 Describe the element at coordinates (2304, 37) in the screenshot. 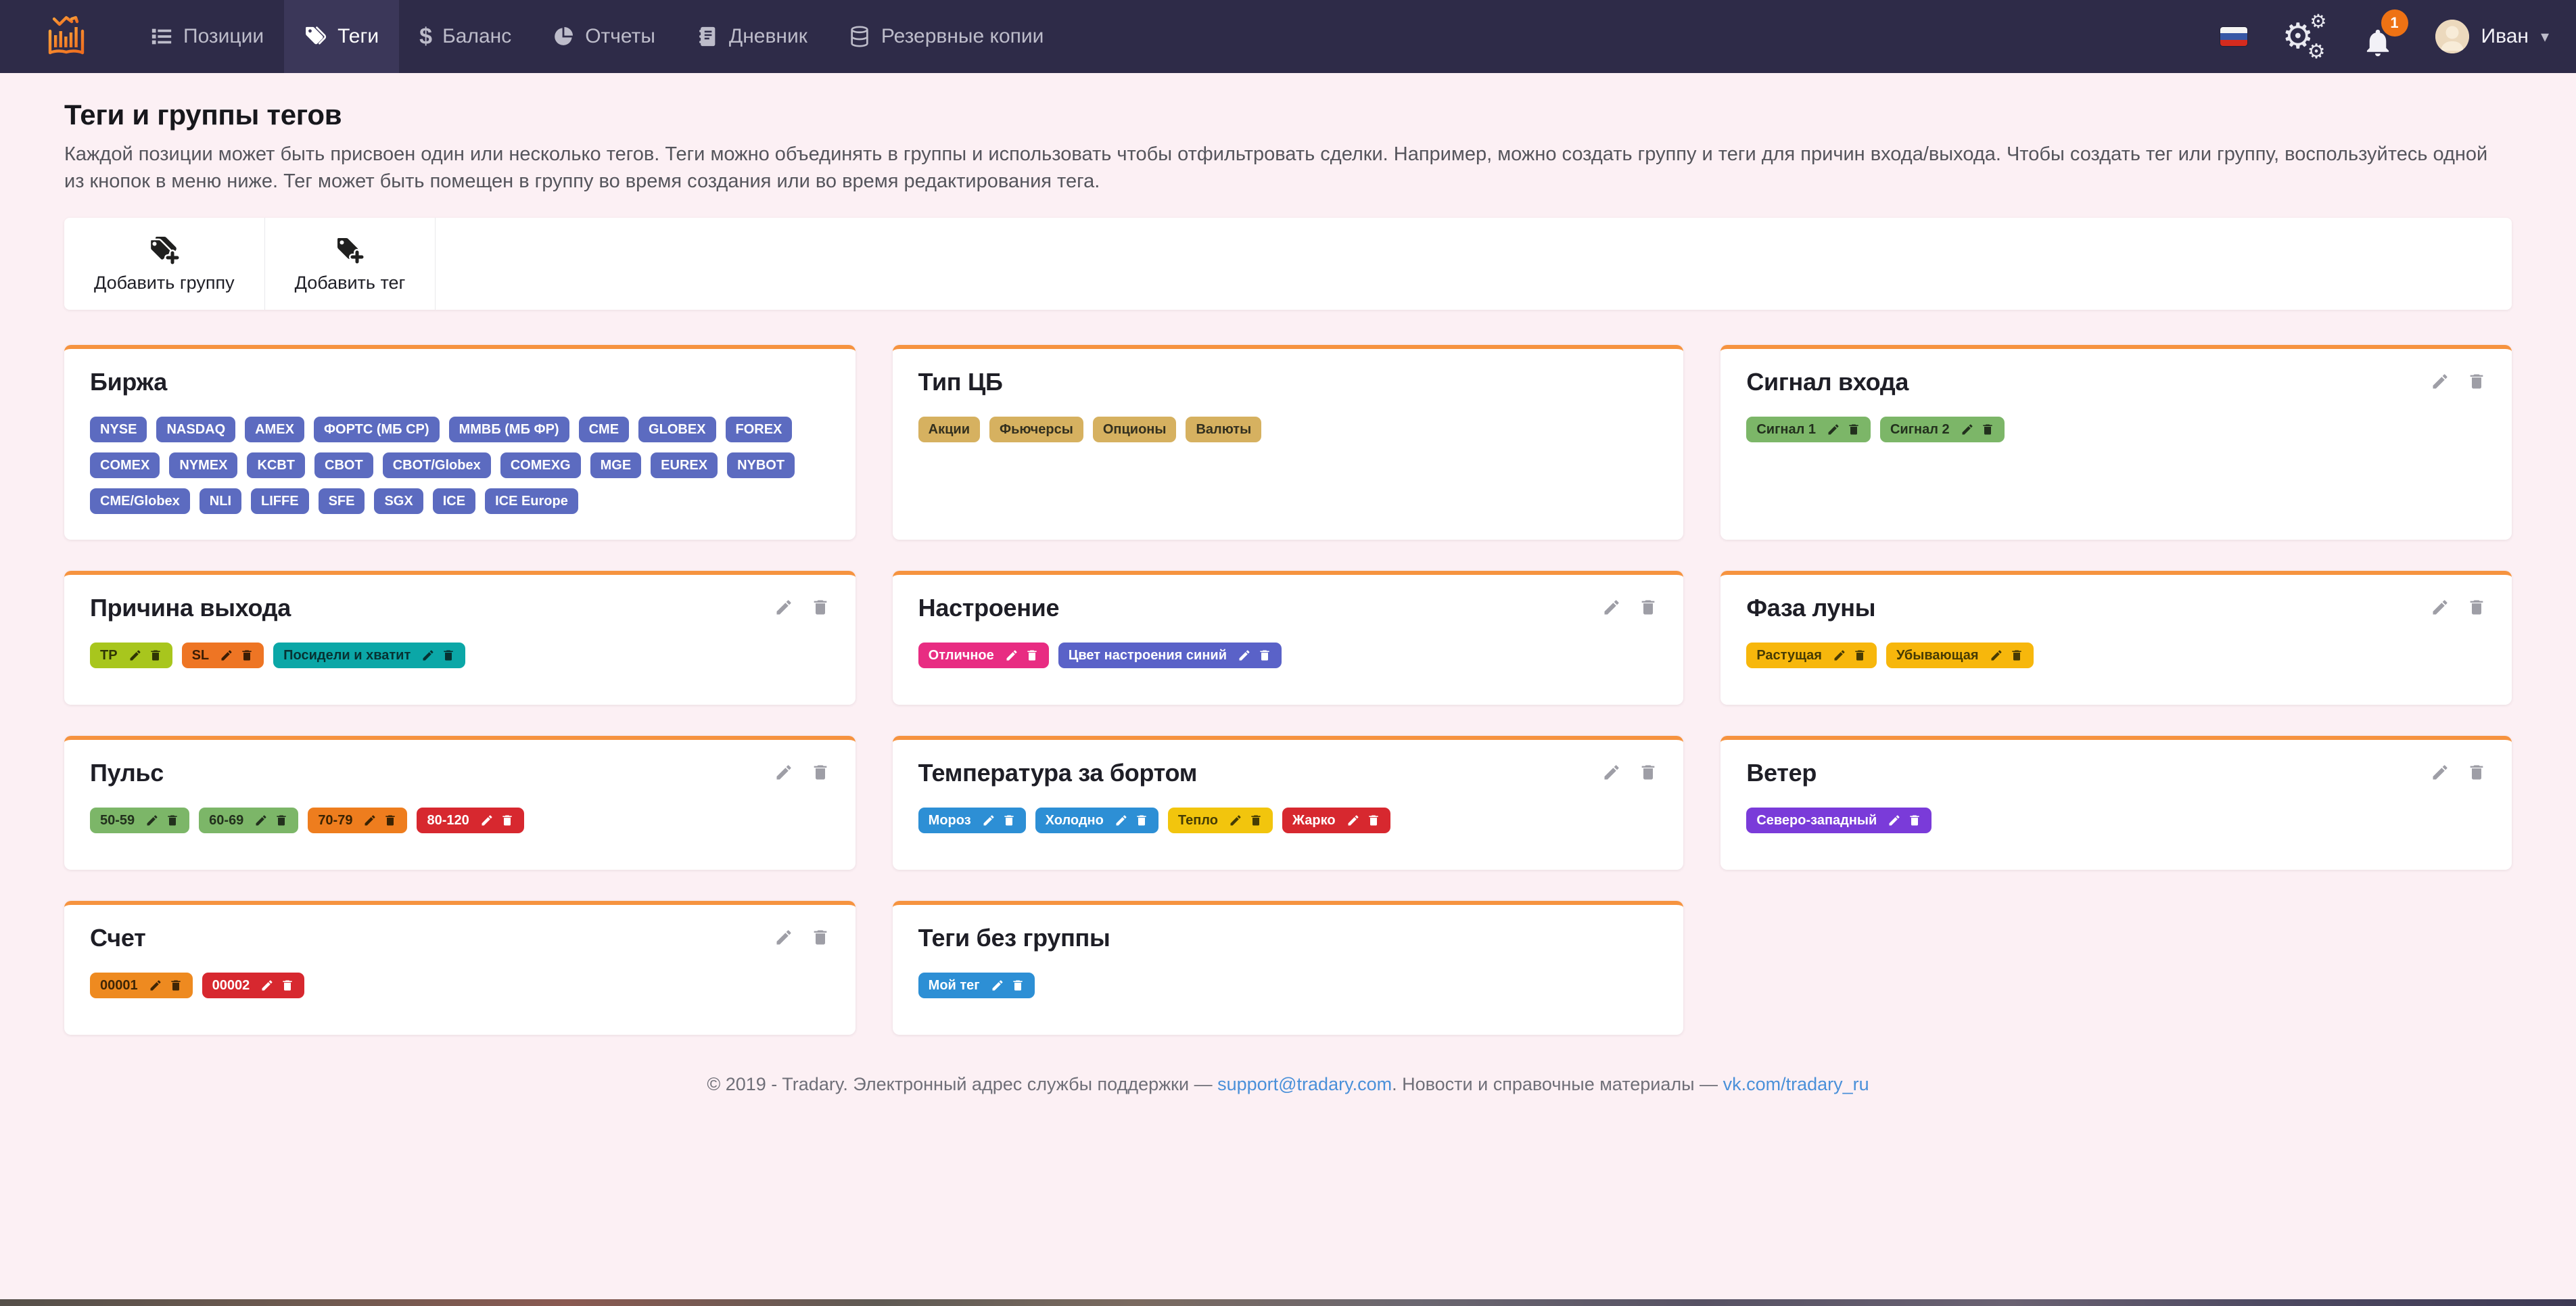

I see `settings-gears-icon: ⚙ ⚙ ⚙` at that location.